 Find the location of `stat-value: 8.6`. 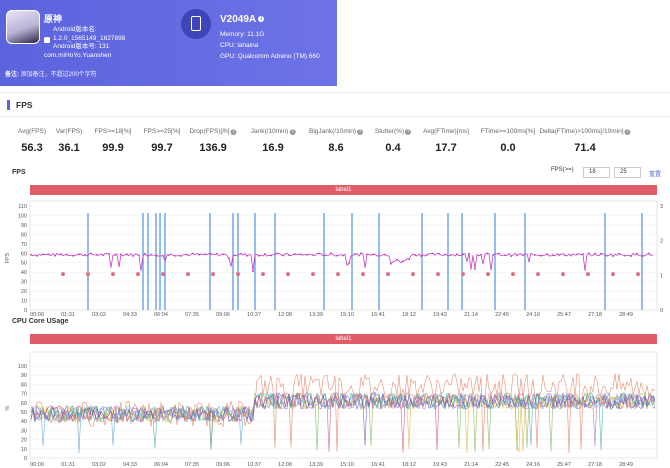

stat-value: 8.6 is located at coordinates (336, 148).